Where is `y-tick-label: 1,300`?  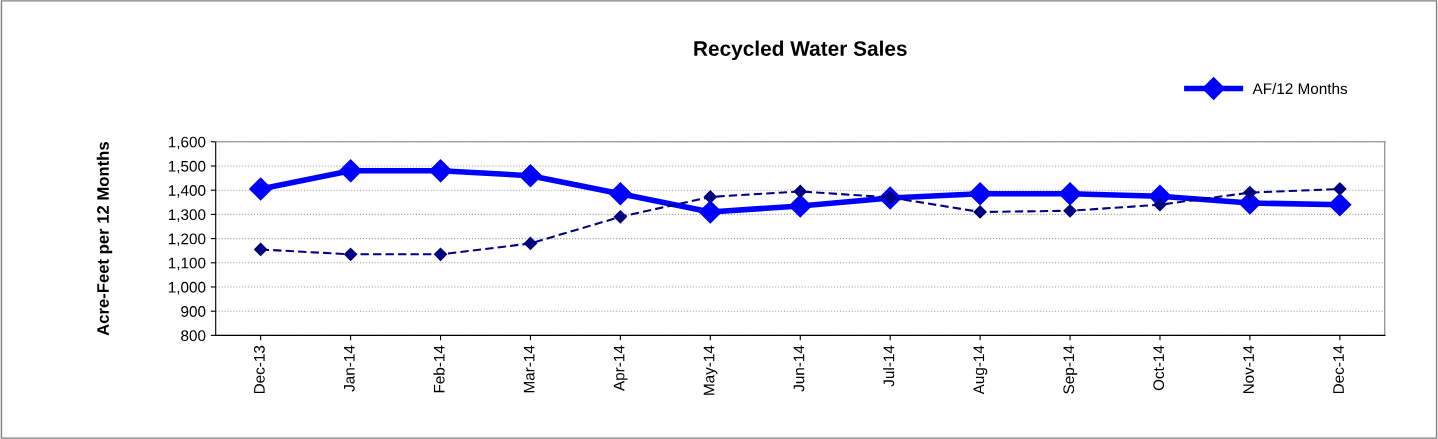
y-tick-label: 1,300 is located at coordinates (187, 215).